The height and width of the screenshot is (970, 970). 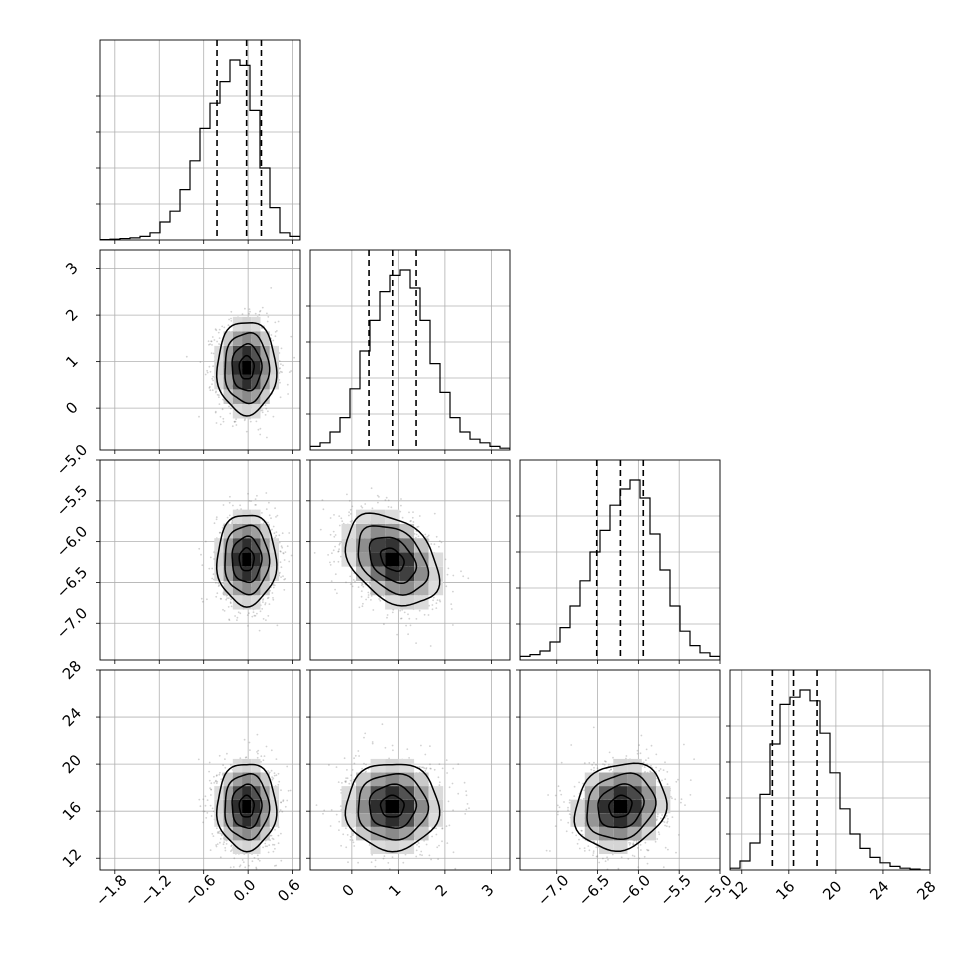 What do you see at coordinates (71, 314) in the screenshot?
I see `tick-label-y: 2` at bounding box center [71, 314].